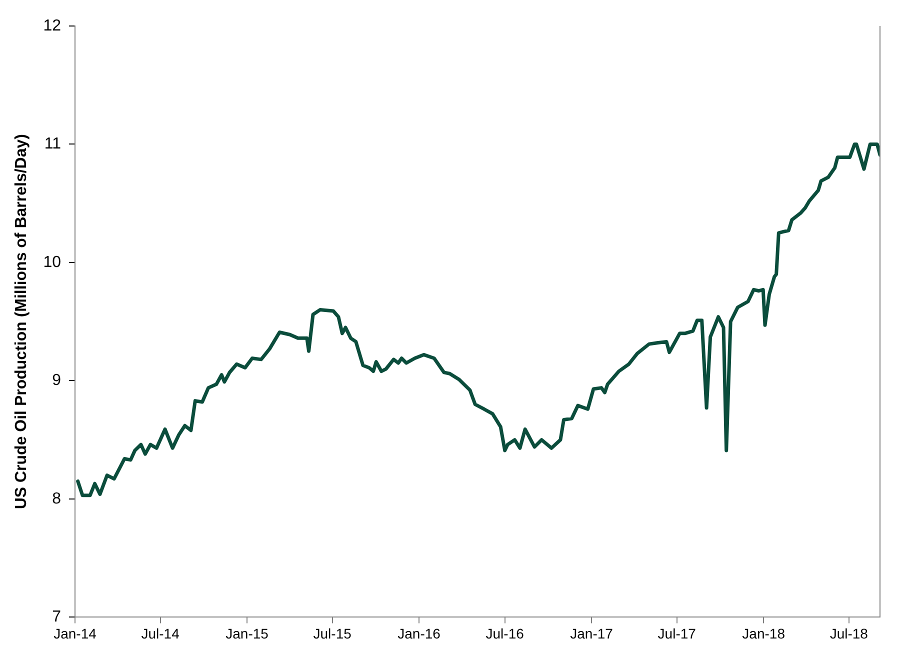 The width and height of the screenshot is (900, 654). What do you see at coordinates (21, 322) in the screenshot?
I see `y-axis-title: US Crude Oil Production (Millions of Barrels/Day)` at bounding box center [21, 322].